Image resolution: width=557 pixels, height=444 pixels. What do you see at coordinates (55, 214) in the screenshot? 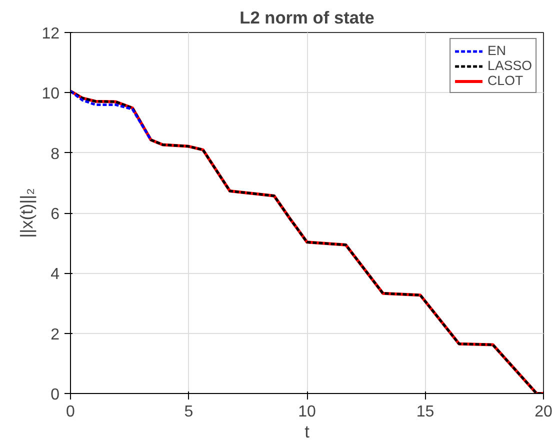
I see `y-tick-label: 6` at bounding box center [55, 214].